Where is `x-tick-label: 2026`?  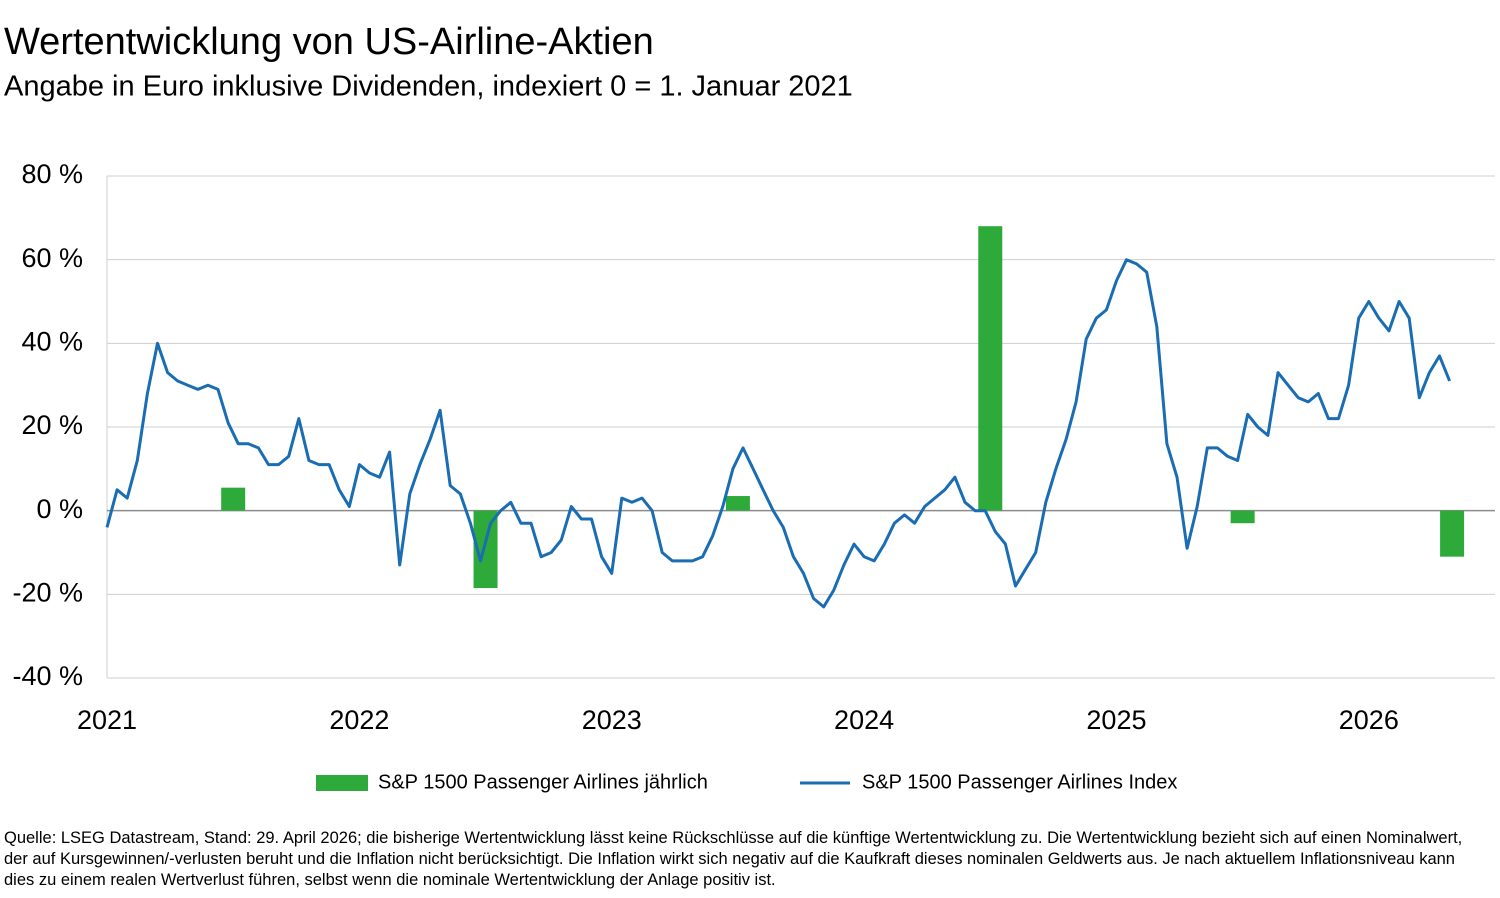 x-tick-label: 2026 is located at coordinates (1369, 720).